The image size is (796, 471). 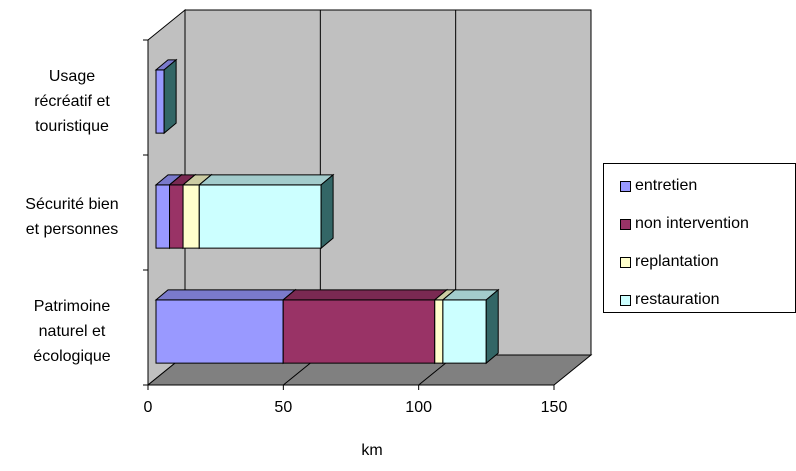 I want to click on legend-item: restauration, so click(x=670, y=300).